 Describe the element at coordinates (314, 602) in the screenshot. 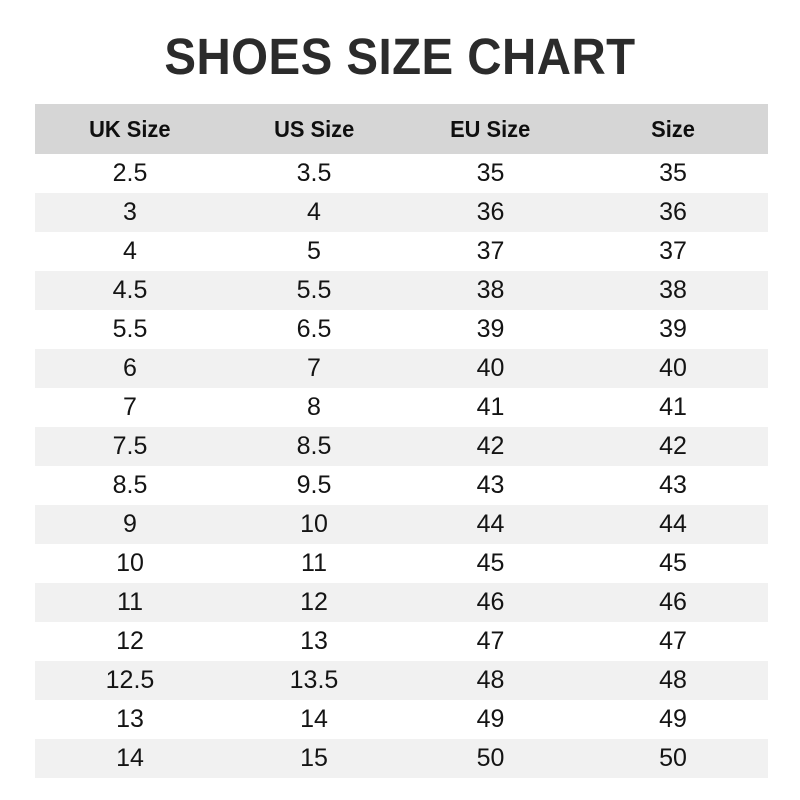

I see `cell-us-size: 12` at that location.